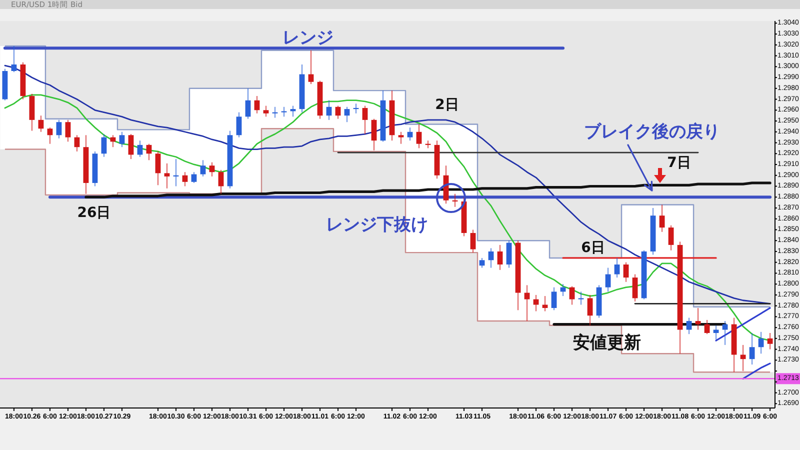 The width and height of the screenshot is (800, 450). I want to click on annotation: 安値更新, so click(607, 343).